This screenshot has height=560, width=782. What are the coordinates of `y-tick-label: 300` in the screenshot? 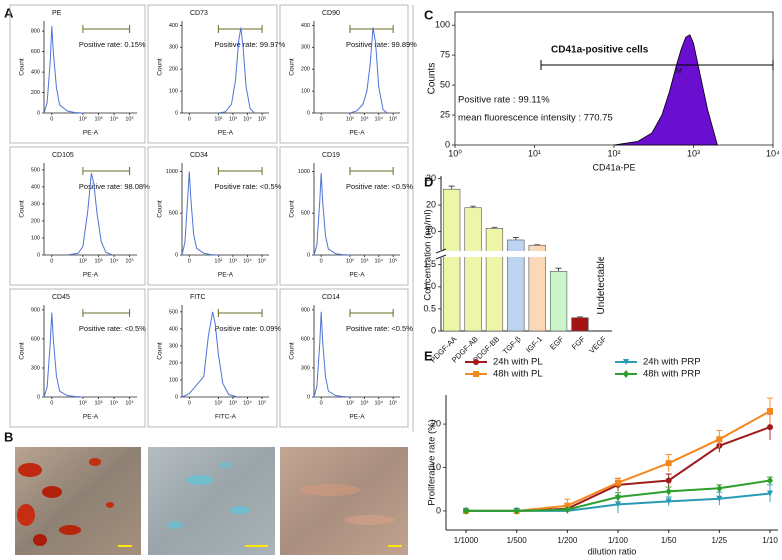 It's located at (305, 368).